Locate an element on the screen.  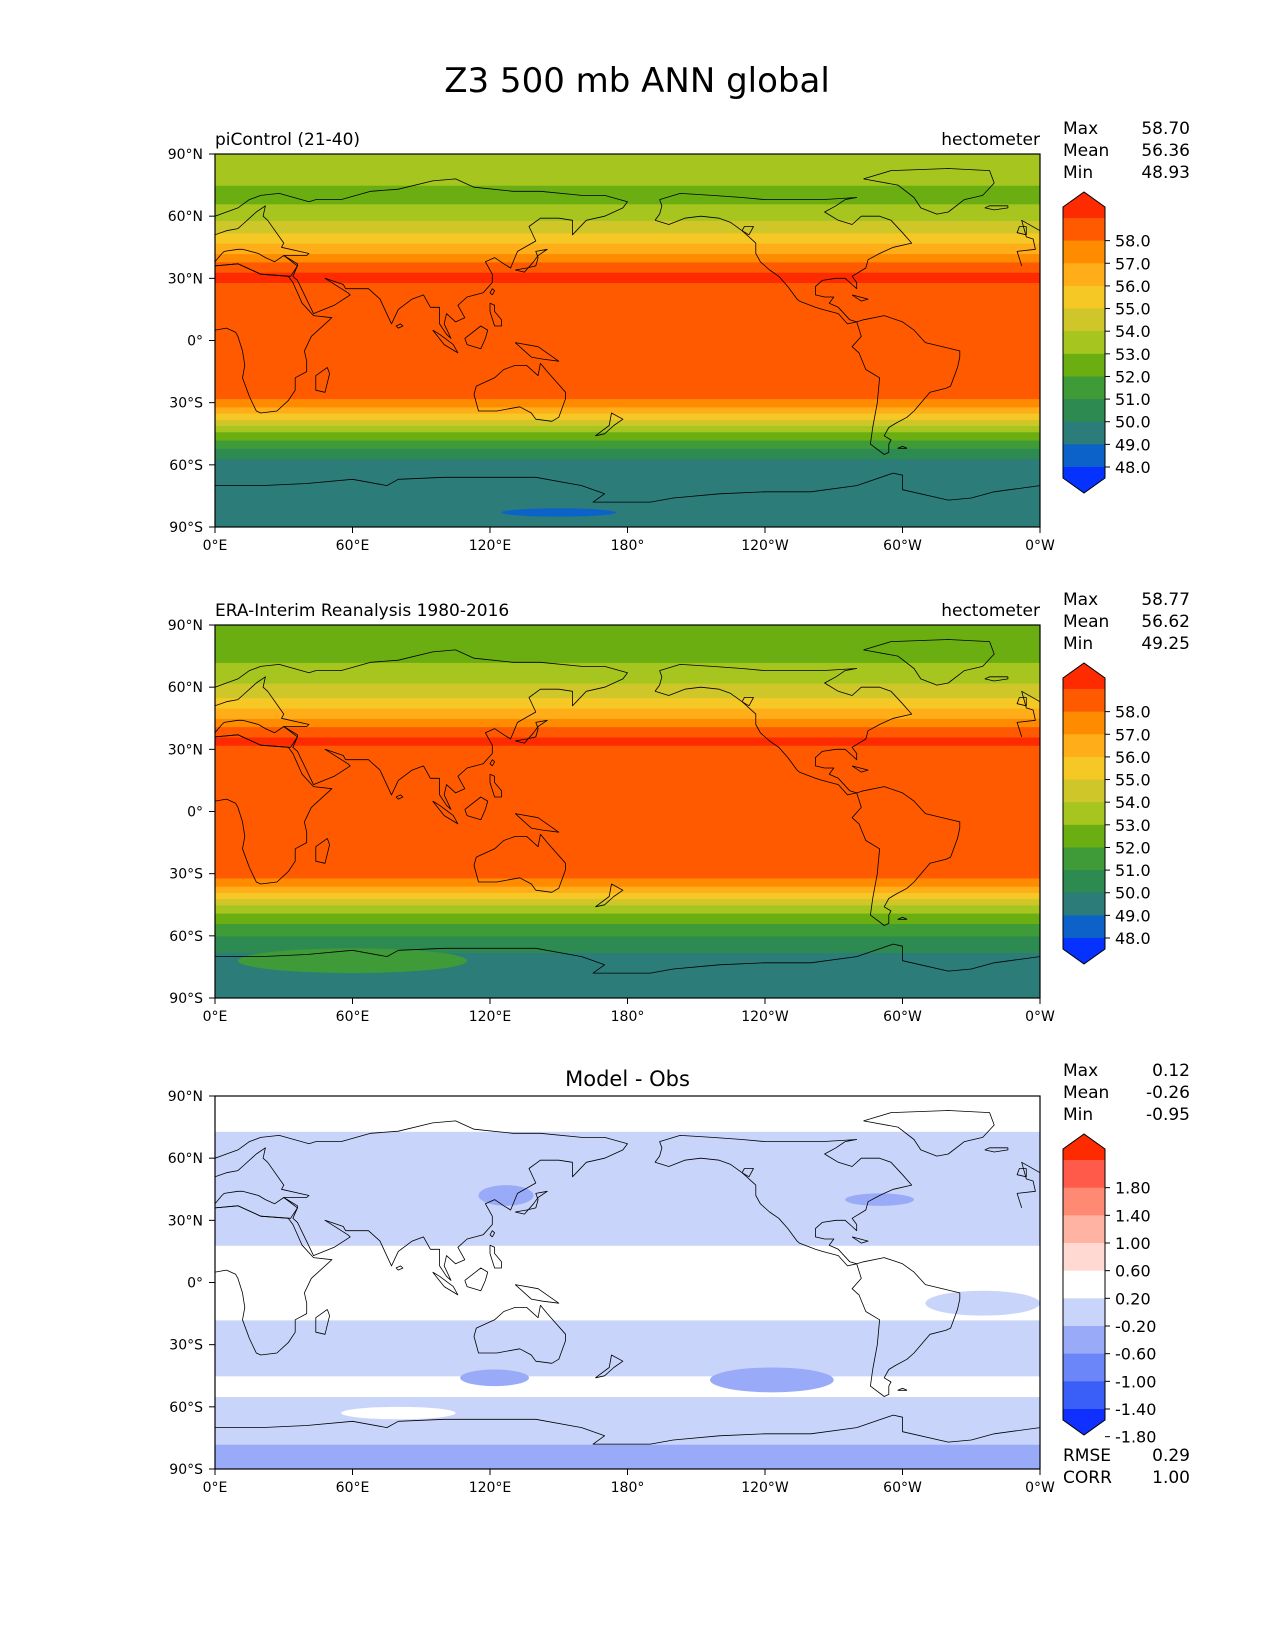
lon-tick-label: 0°E is located at coordinates (215, 1017).